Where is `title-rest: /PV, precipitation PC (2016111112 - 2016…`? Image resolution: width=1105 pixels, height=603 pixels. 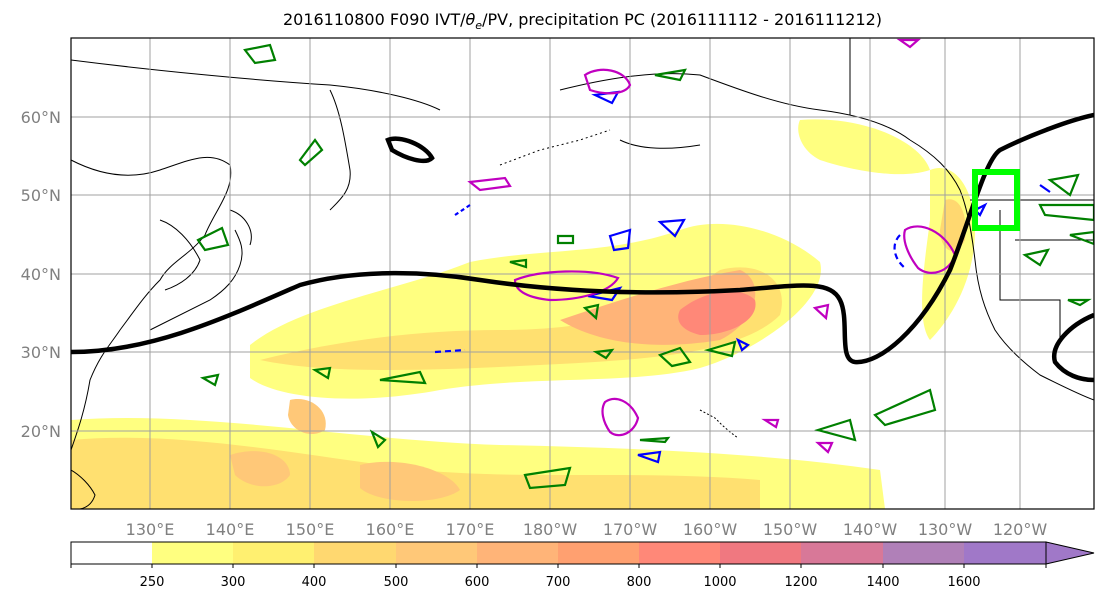 title-rest: /PV, precipitation PC (2016111112 - 2016… is located at coordinates (682, 19).